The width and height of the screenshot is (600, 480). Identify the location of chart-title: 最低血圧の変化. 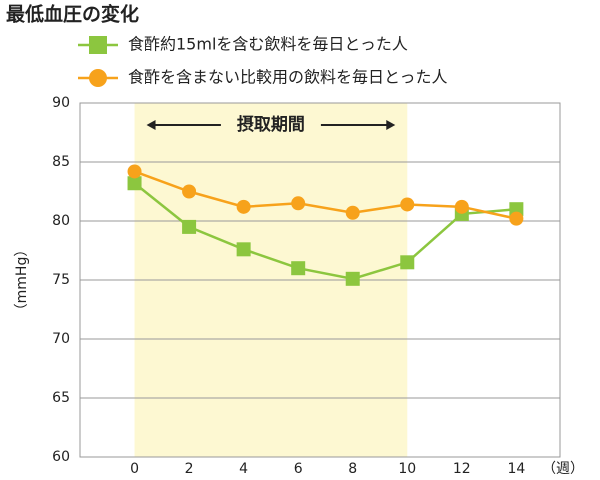
(72, 14).